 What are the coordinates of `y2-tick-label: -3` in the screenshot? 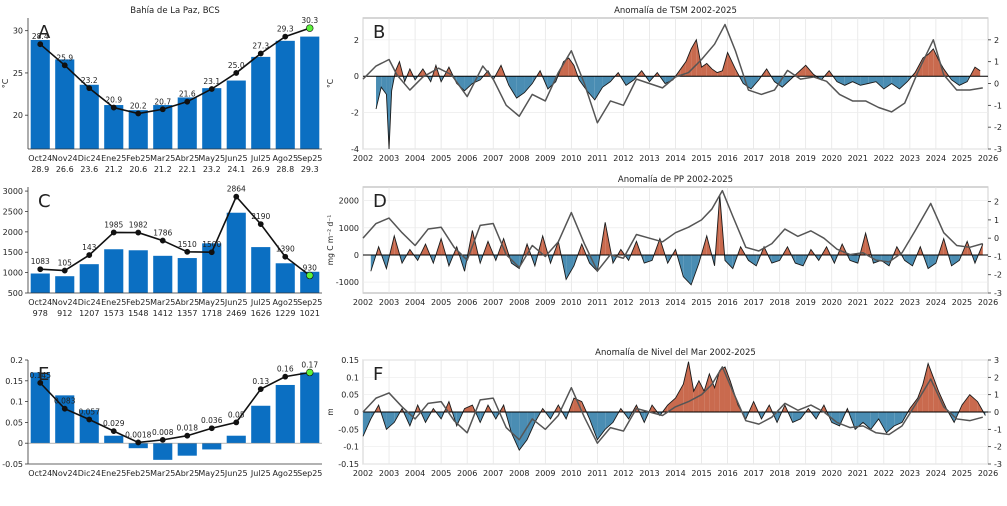 It's located at (998, 464).